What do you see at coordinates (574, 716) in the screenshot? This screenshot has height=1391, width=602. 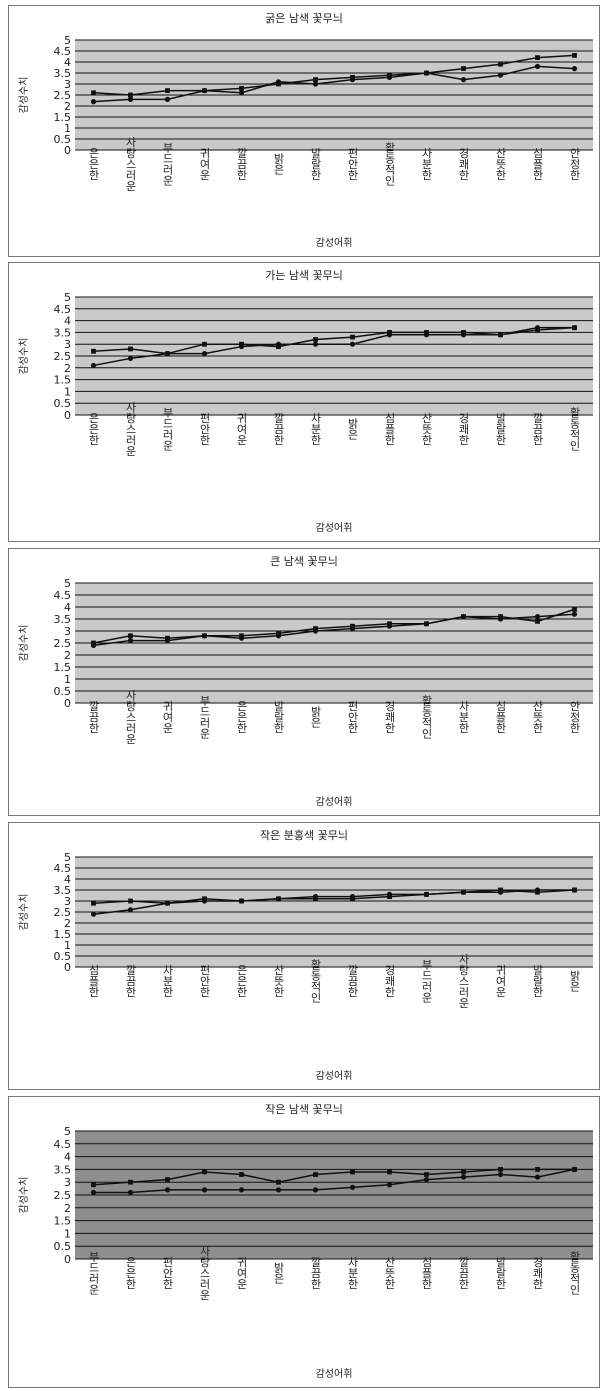 I see `category-label: 안정한` at bounding box center [574, 716].